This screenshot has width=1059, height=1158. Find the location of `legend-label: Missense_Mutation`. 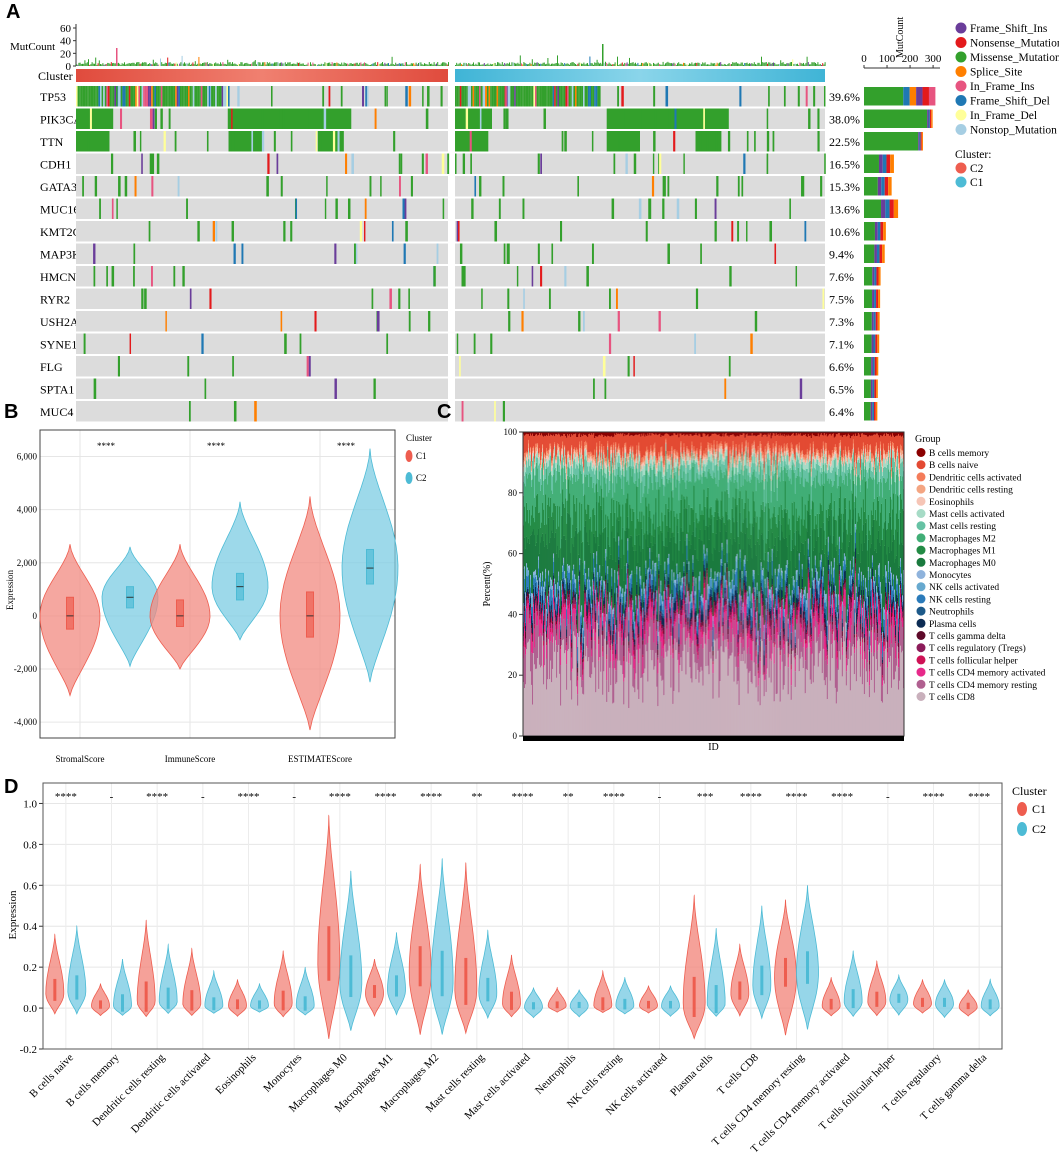

legend-label: Missense_Mutation is located at coordinates (1014, 58).